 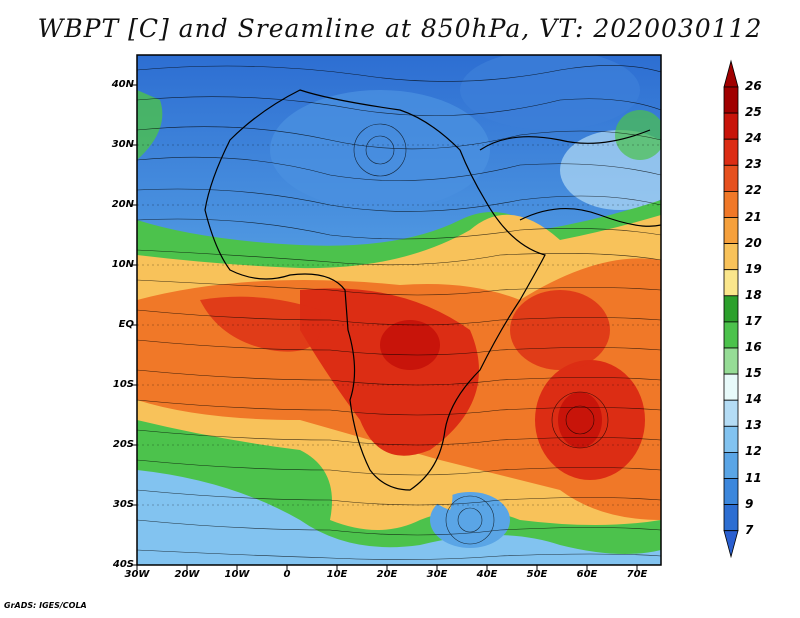 I want to click on colorbar-level-label: 21, so click(x=753, y=216).